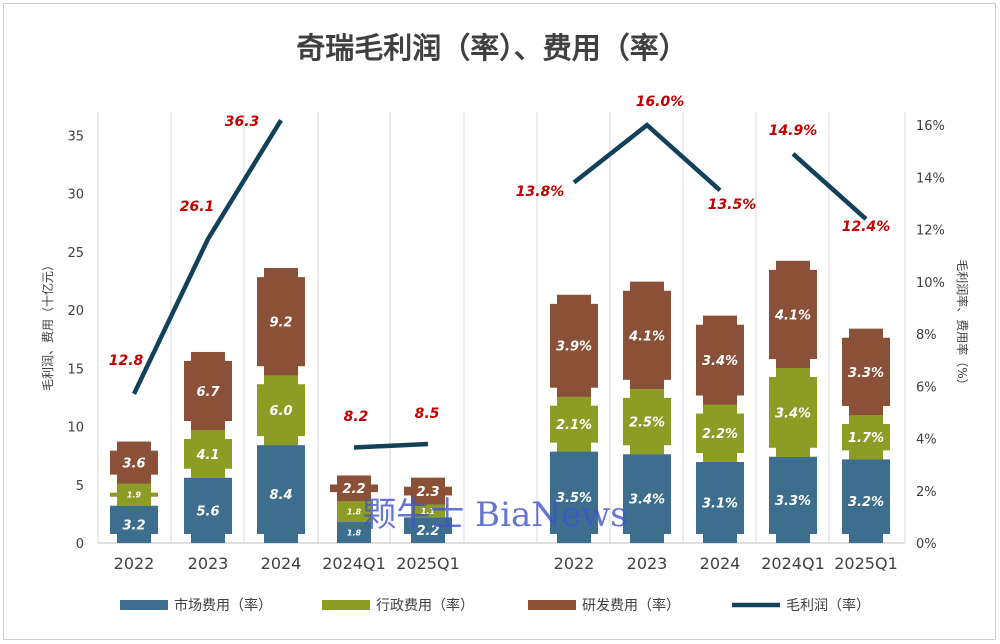 The height and width of the screenshot is (644, 1000). I want to click on right-axis-ticks: 0% 2% 4% 6% 8% 10% 12% 14% 16%, so click(930, 335).